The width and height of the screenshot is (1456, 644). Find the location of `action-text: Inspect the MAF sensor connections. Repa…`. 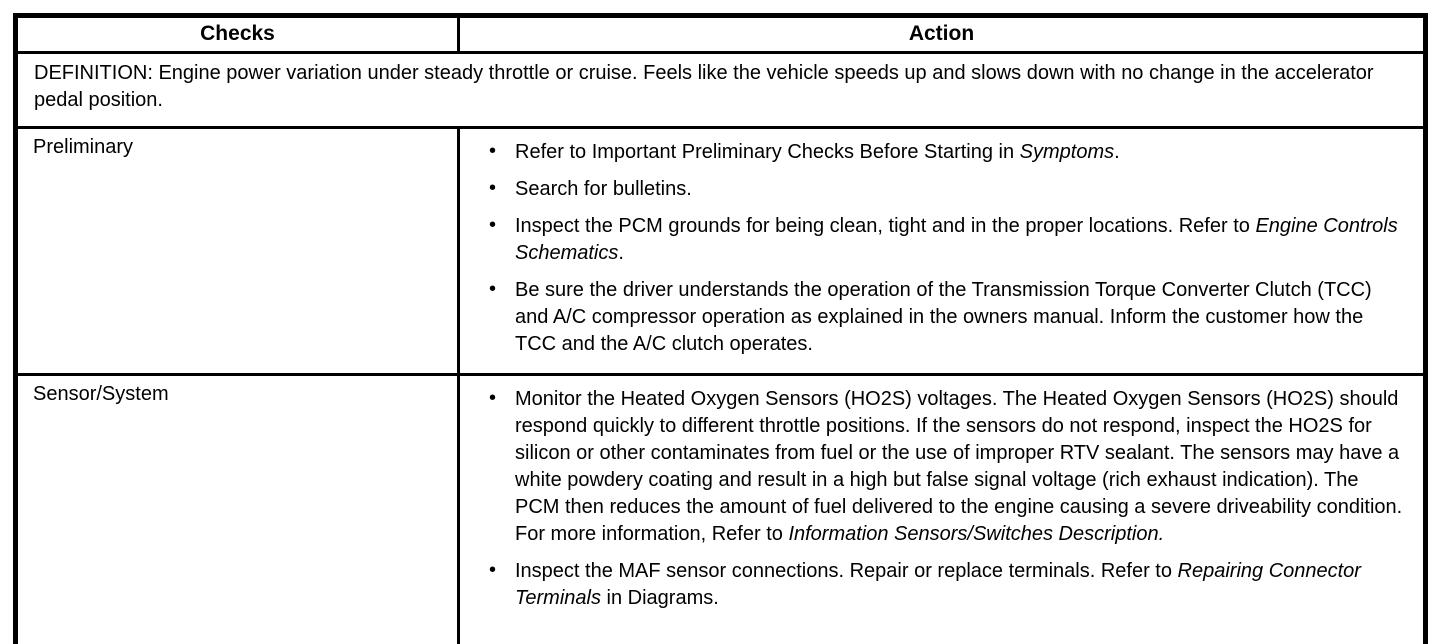

action-text: Inspect the MAF sensor connections. Repa… is located at coordinates (846, 571).